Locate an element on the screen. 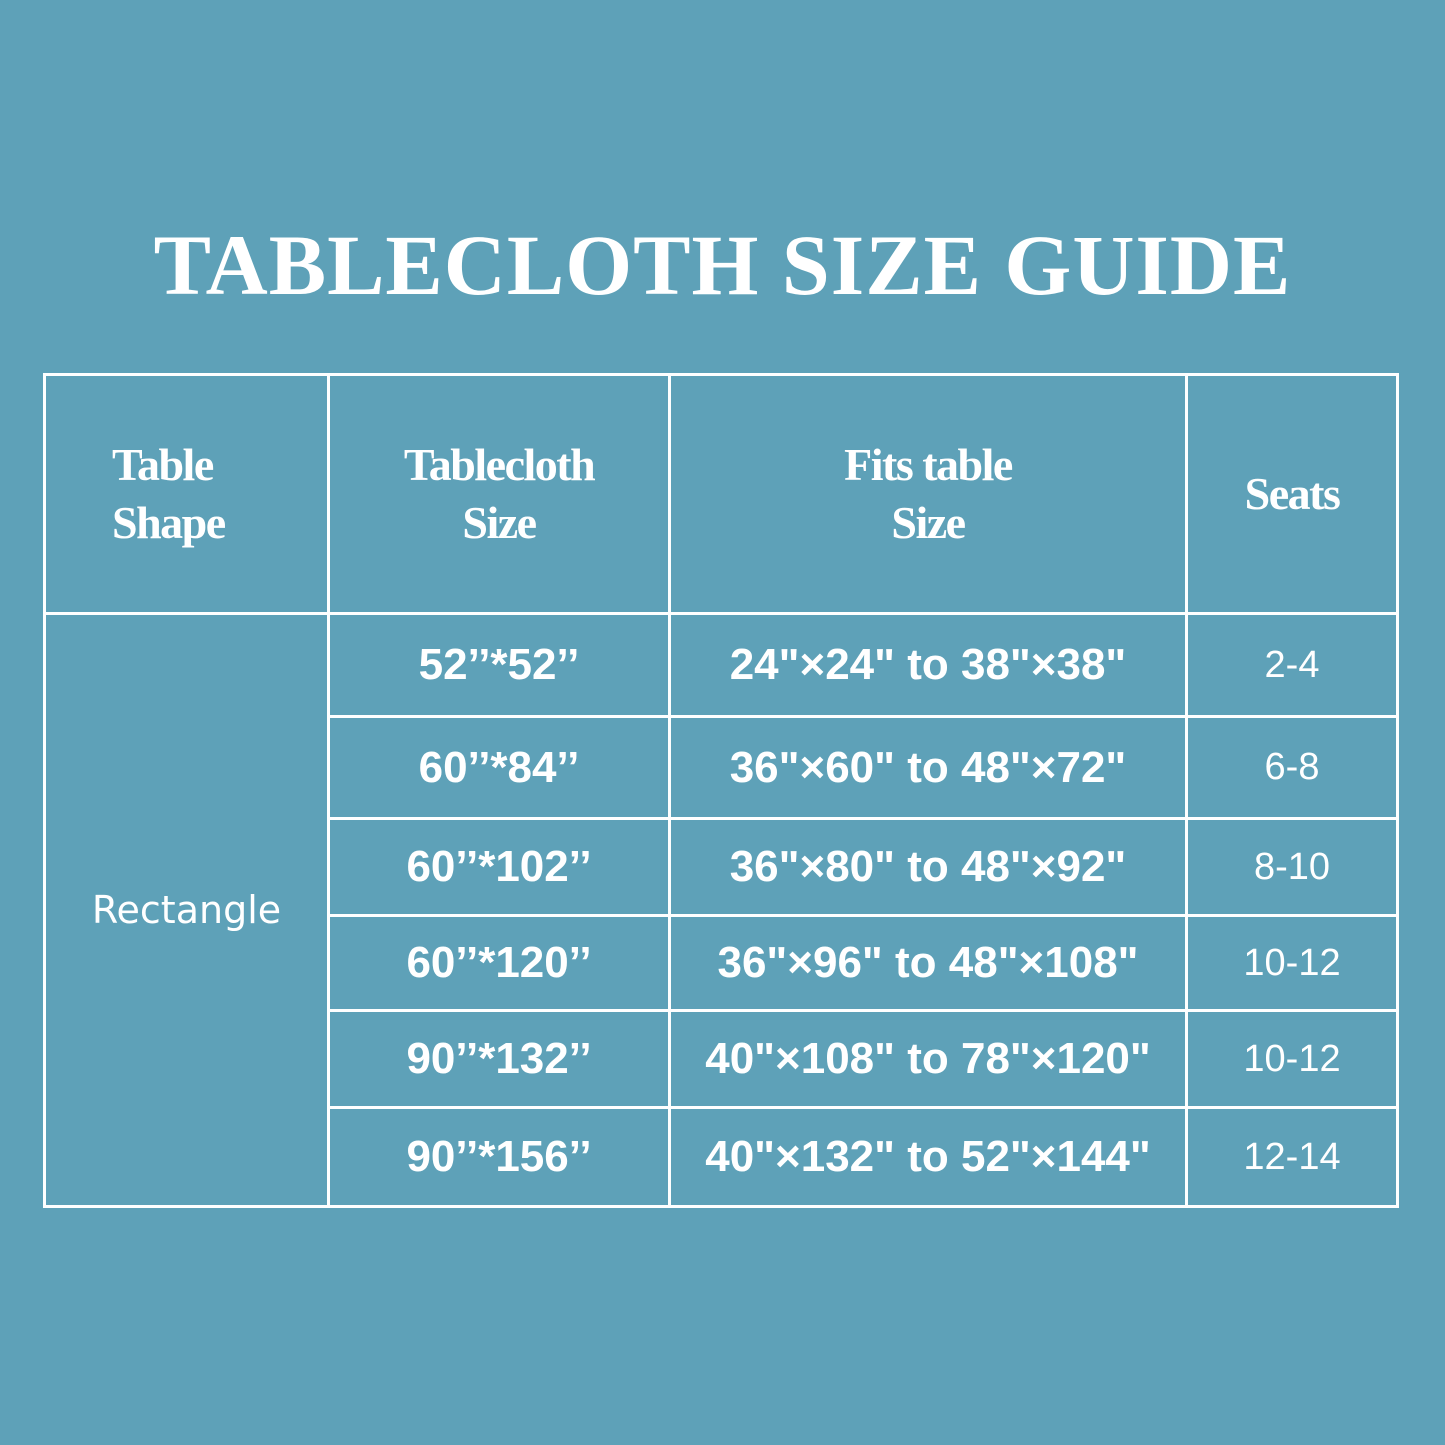 This screenshot has width=1445, height=1445. fits-cell: 36"×96" to 48"×108" is located at coordinates (928, 963).